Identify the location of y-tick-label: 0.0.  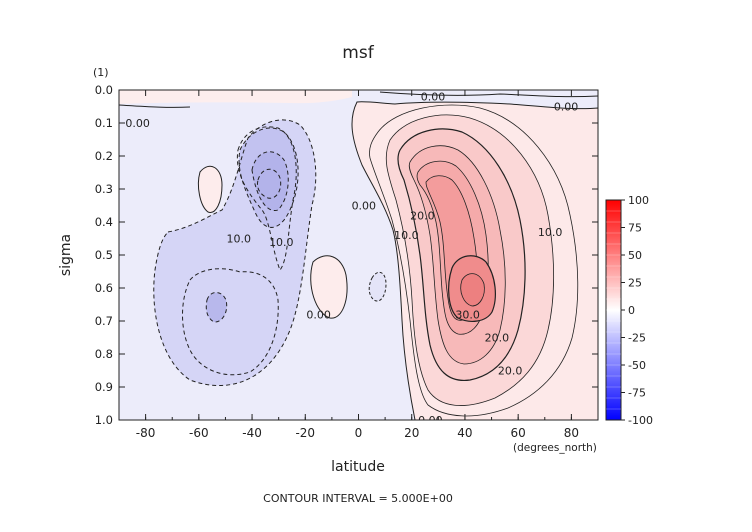
(104, 90).